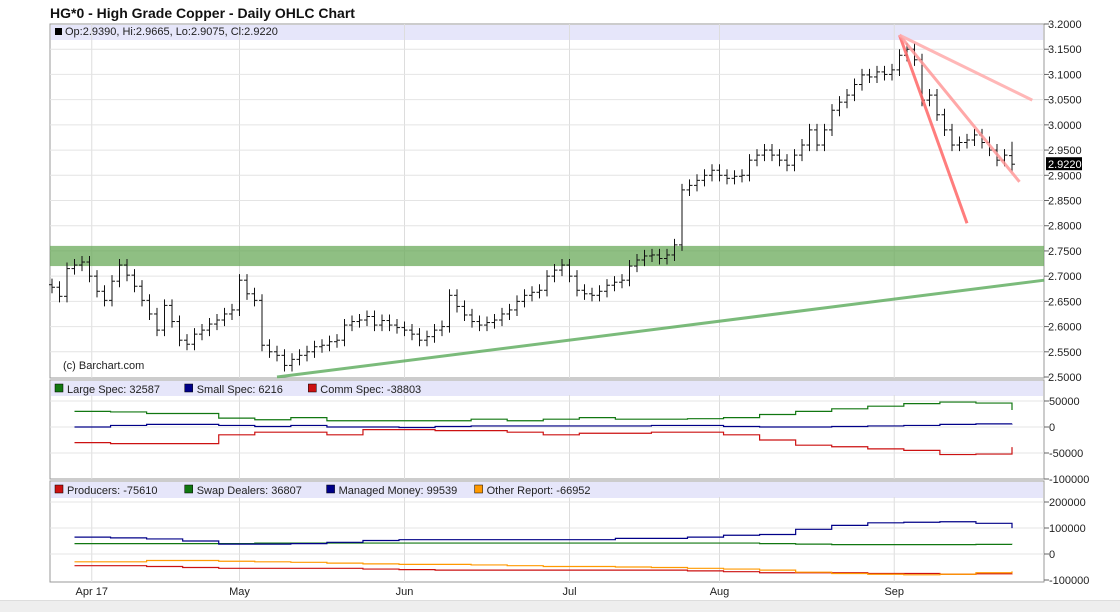  What do you see at coordinates (1065, 176) in the screenshot?
I see `y-tick-label: 2.9000` at bounding box center [1065, 176].